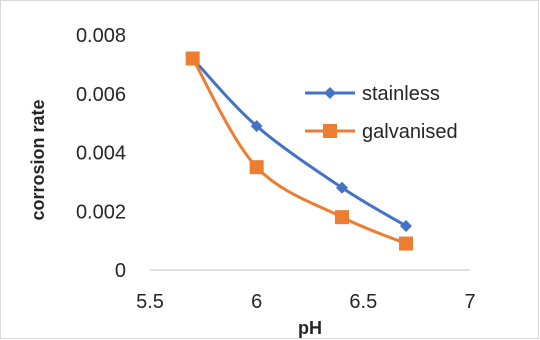 The width and height of the screenshot is (540, 340). I want to click on y-tick-labels: 0 0.002 0.004 0.006 0.008, so click(101, 153).